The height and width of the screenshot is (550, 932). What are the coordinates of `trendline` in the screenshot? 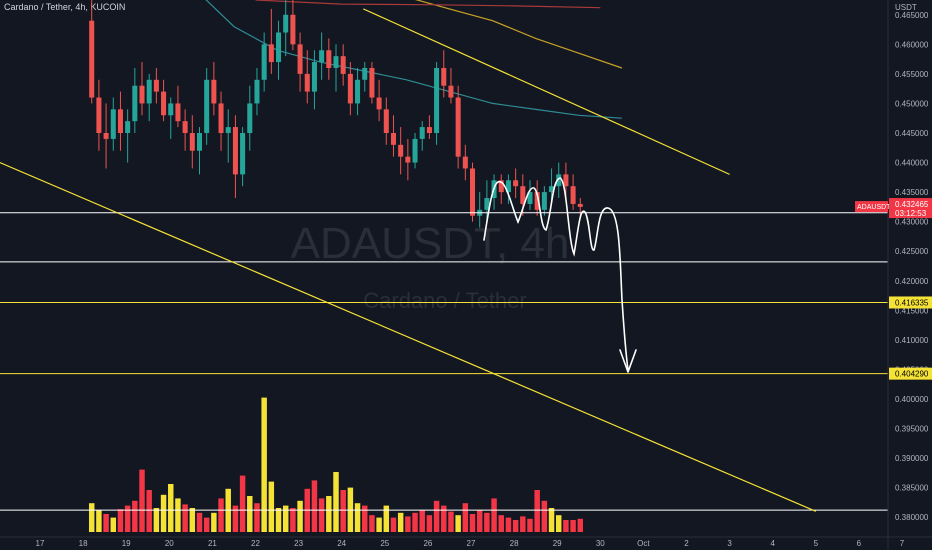 It's located at (546, 91).